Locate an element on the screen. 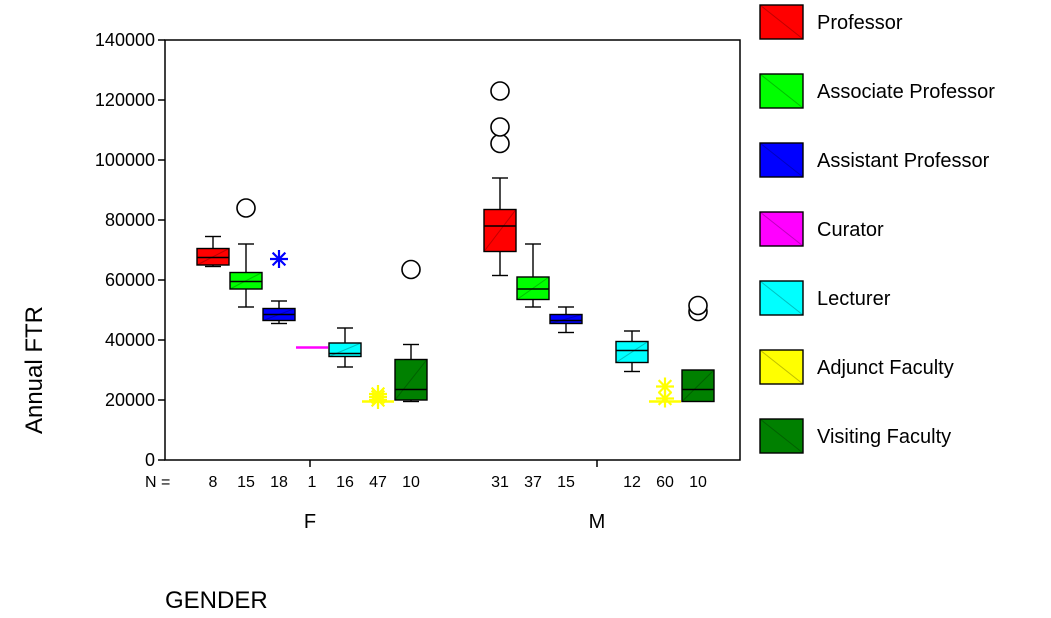 Image resolution: width=1051 pixels, height=618 pixels. group-label-m: M is located at coordinates (597, 522).